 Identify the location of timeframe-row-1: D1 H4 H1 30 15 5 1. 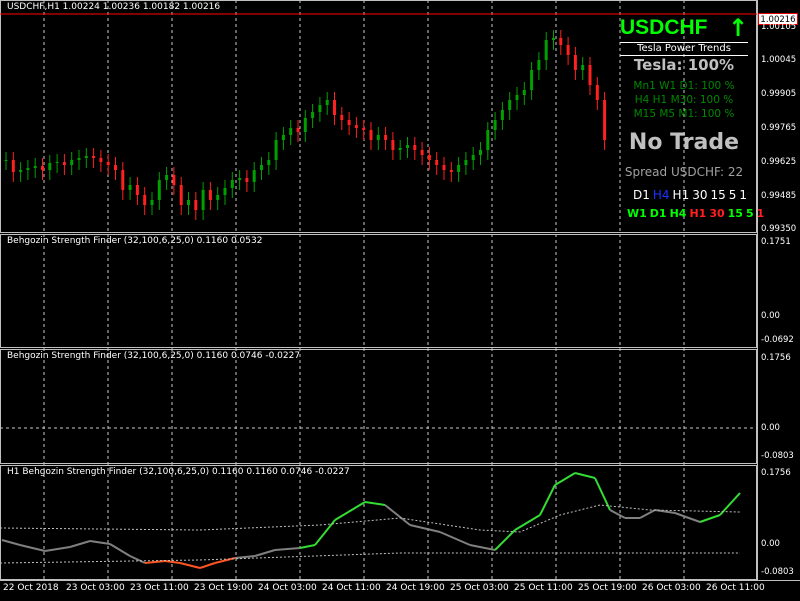
(691, 195).